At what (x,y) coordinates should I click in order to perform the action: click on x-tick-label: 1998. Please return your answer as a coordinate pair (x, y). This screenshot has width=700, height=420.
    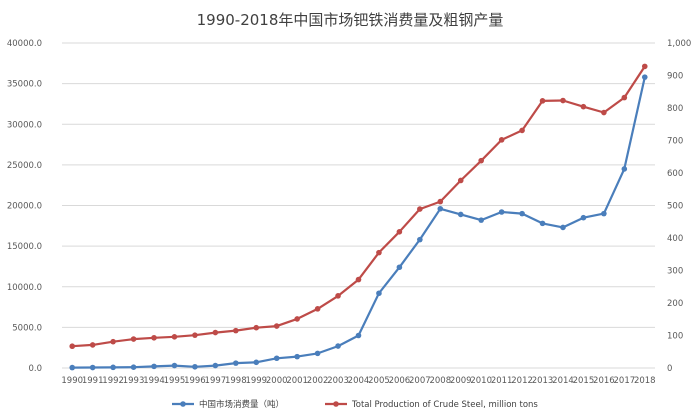
    Looking at the image, I should click on (236, 381).